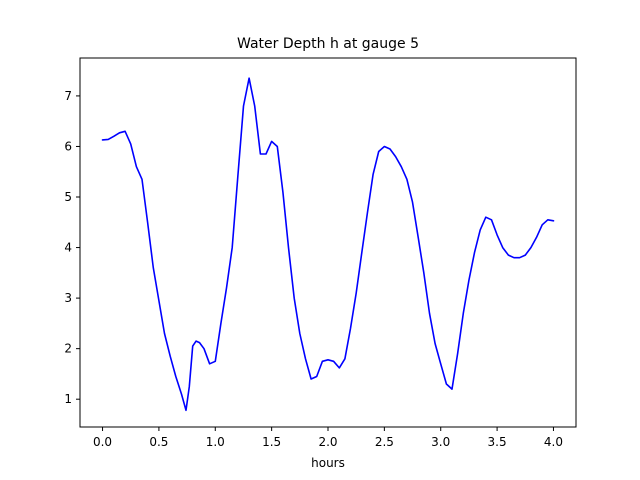 The height and width of the screenshot is (480, 640). Describe the element at coordinates (384, 442) in the screenshot. I see `x-tick-label: 2.5` at that location.